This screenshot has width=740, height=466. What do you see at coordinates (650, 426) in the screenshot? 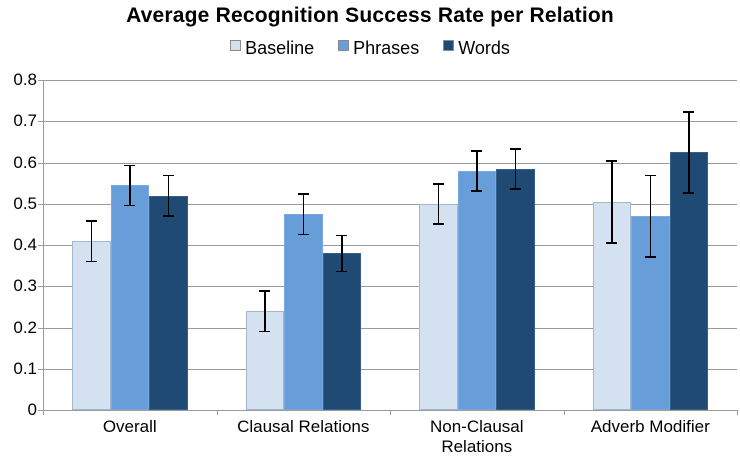
I see `category-label: Adverb Modifier` at bounding box center [650, 426].